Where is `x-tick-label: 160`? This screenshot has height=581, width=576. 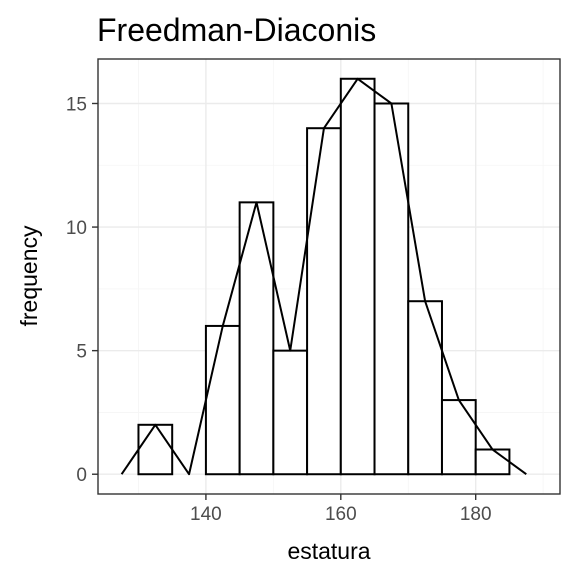 x-tick-label: 160 is located at coordinates (341, 514).